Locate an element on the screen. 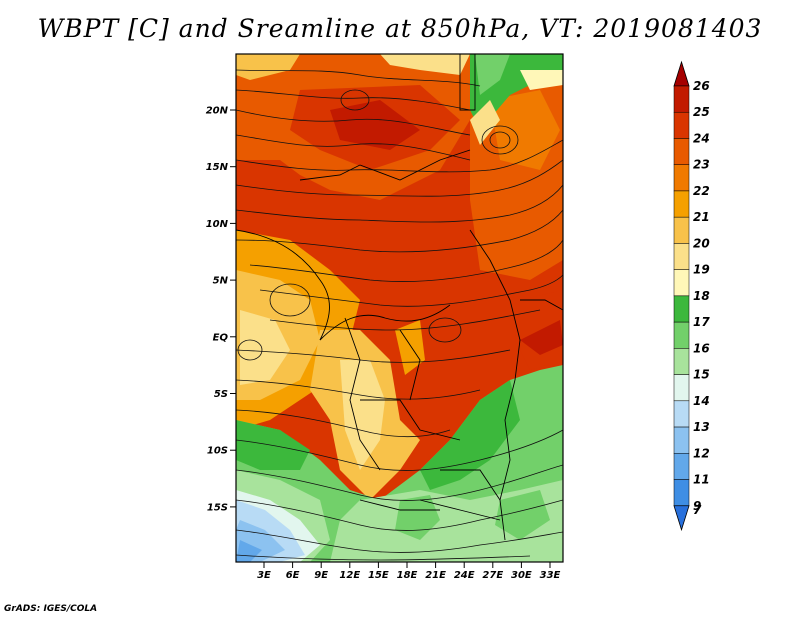 Image resolution: width=800 pixels, height=618 pixels. lat-tick-label: 15S is located at coordinates (217, 507).